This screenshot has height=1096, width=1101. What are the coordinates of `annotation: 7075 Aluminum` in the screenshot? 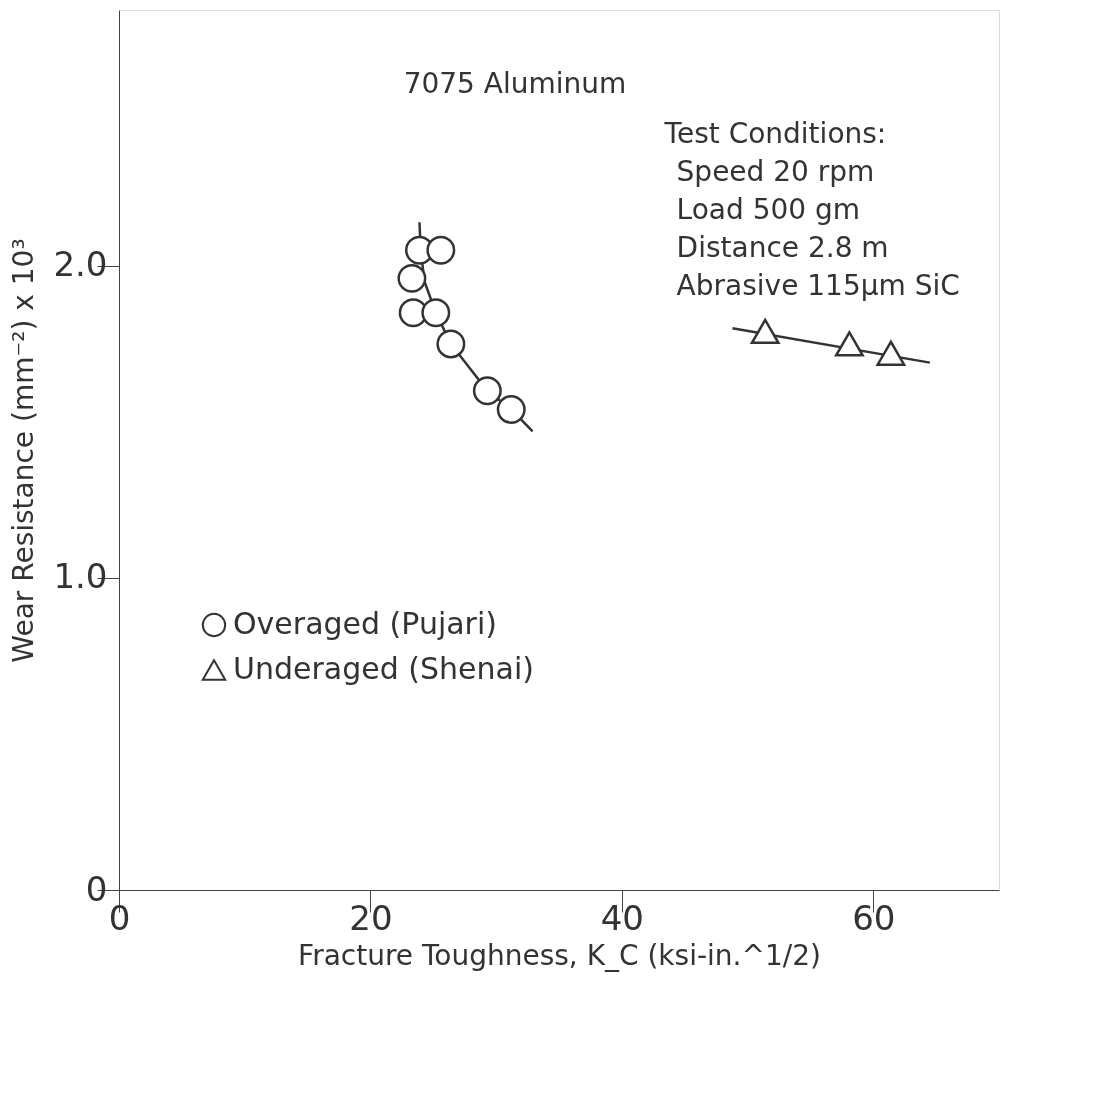 It's located at (515, 83).